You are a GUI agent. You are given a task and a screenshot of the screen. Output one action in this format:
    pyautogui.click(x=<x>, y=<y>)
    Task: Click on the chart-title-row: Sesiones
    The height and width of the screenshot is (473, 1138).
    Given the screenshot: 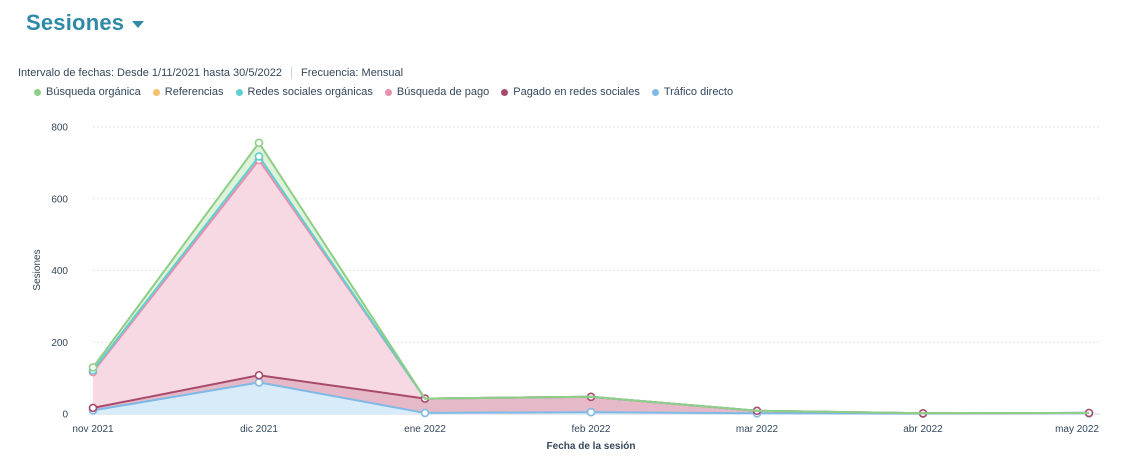 What is the action you would take?
    pyautogui.click(x=85, y=23)
    